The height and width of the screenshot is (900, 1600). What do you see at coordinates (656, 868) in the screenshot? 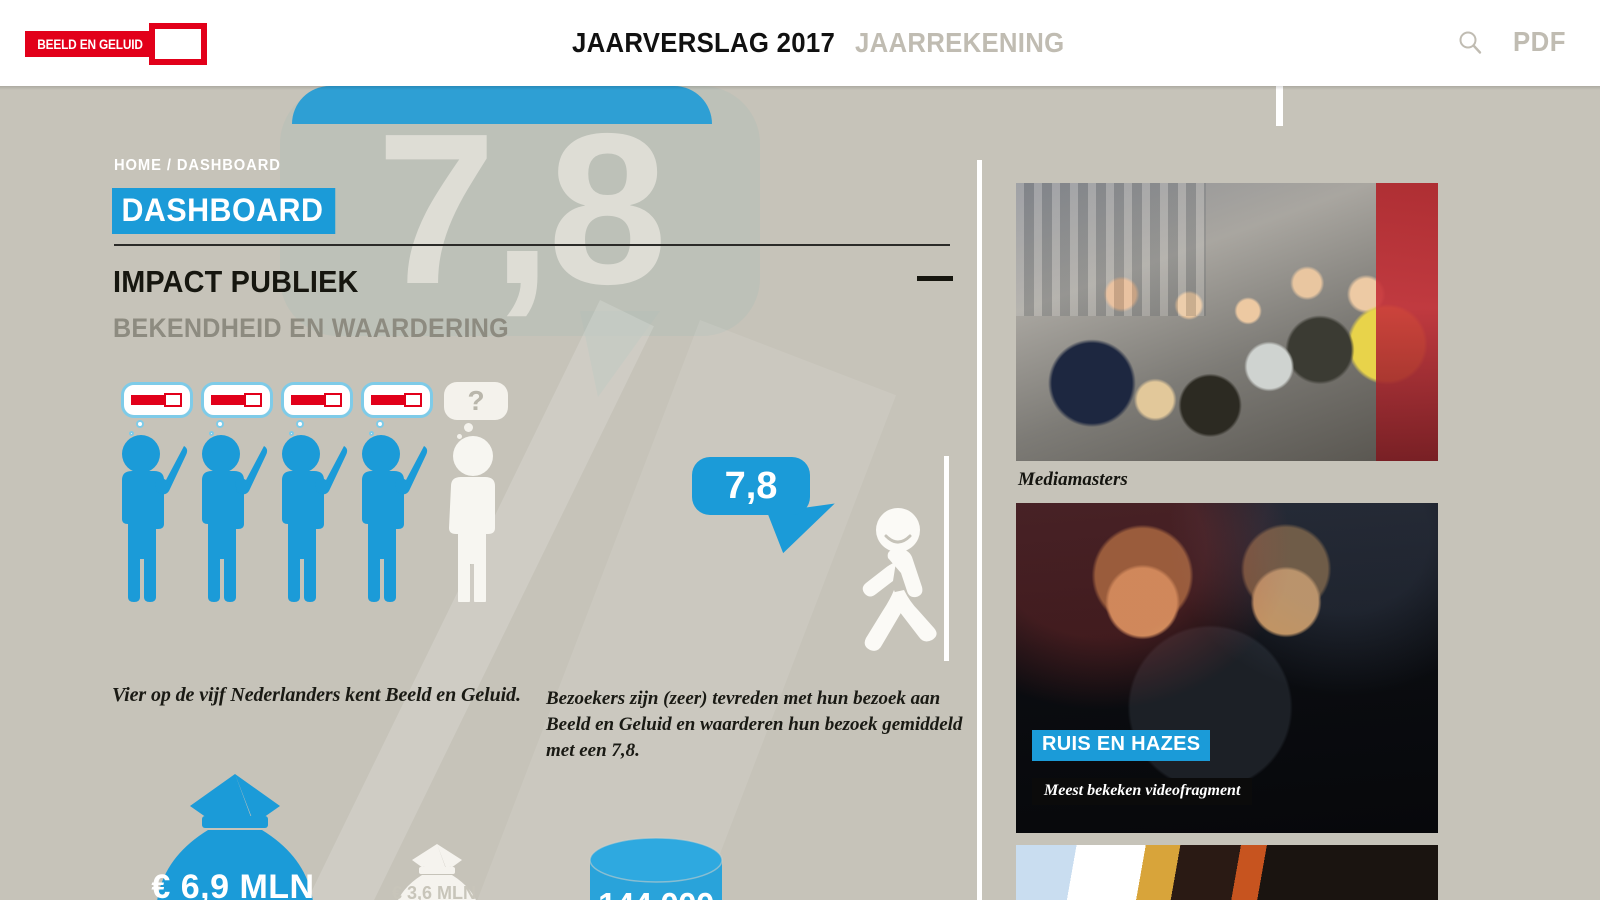
I see `visitors-primary-cylinder` at bounding box center [656, 868].